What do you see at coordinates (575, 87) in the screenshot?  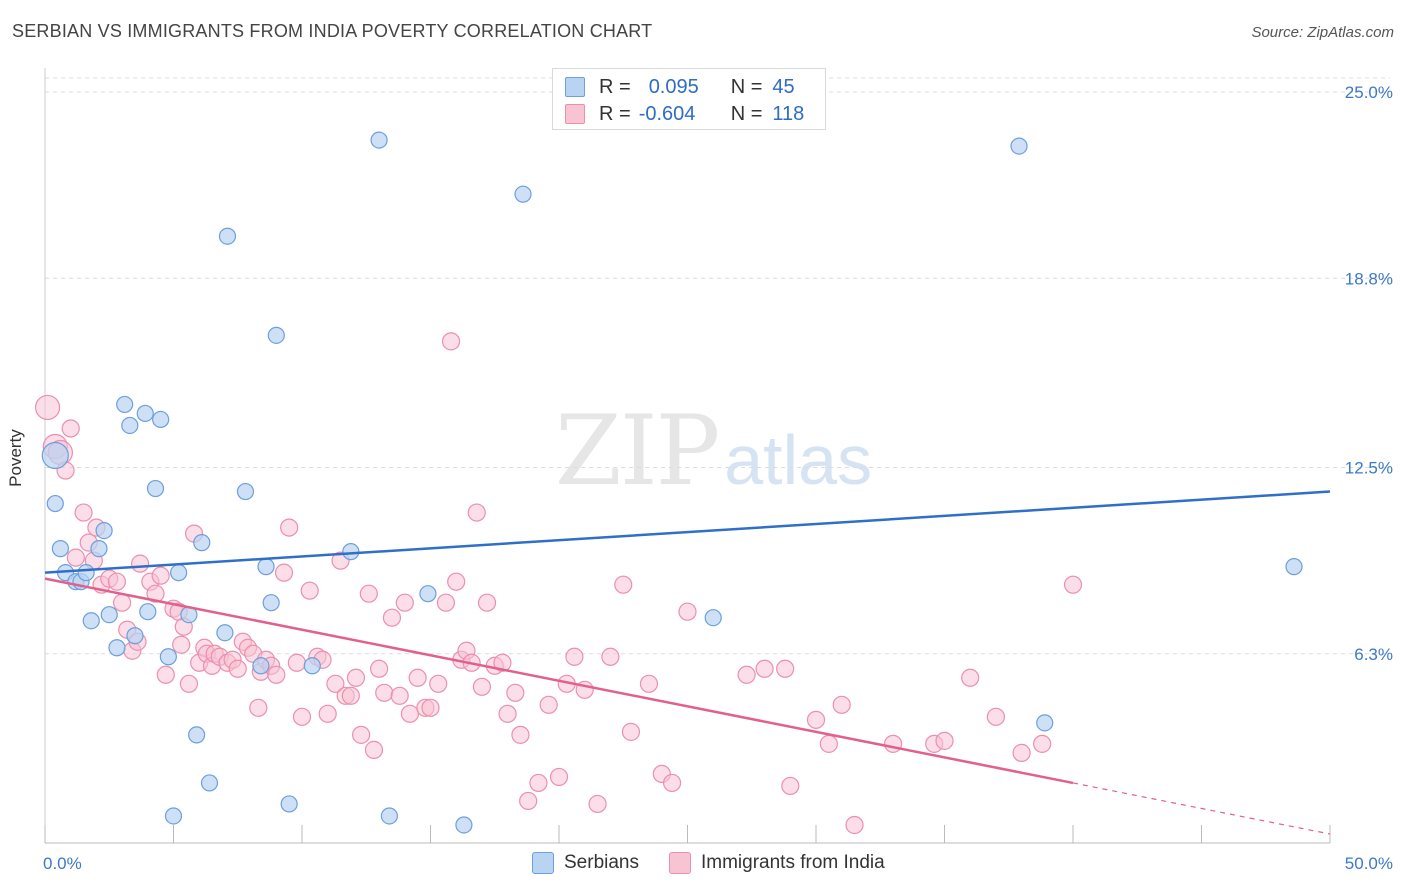 I see `serbians-swatch` at bounding box center [575, 87].